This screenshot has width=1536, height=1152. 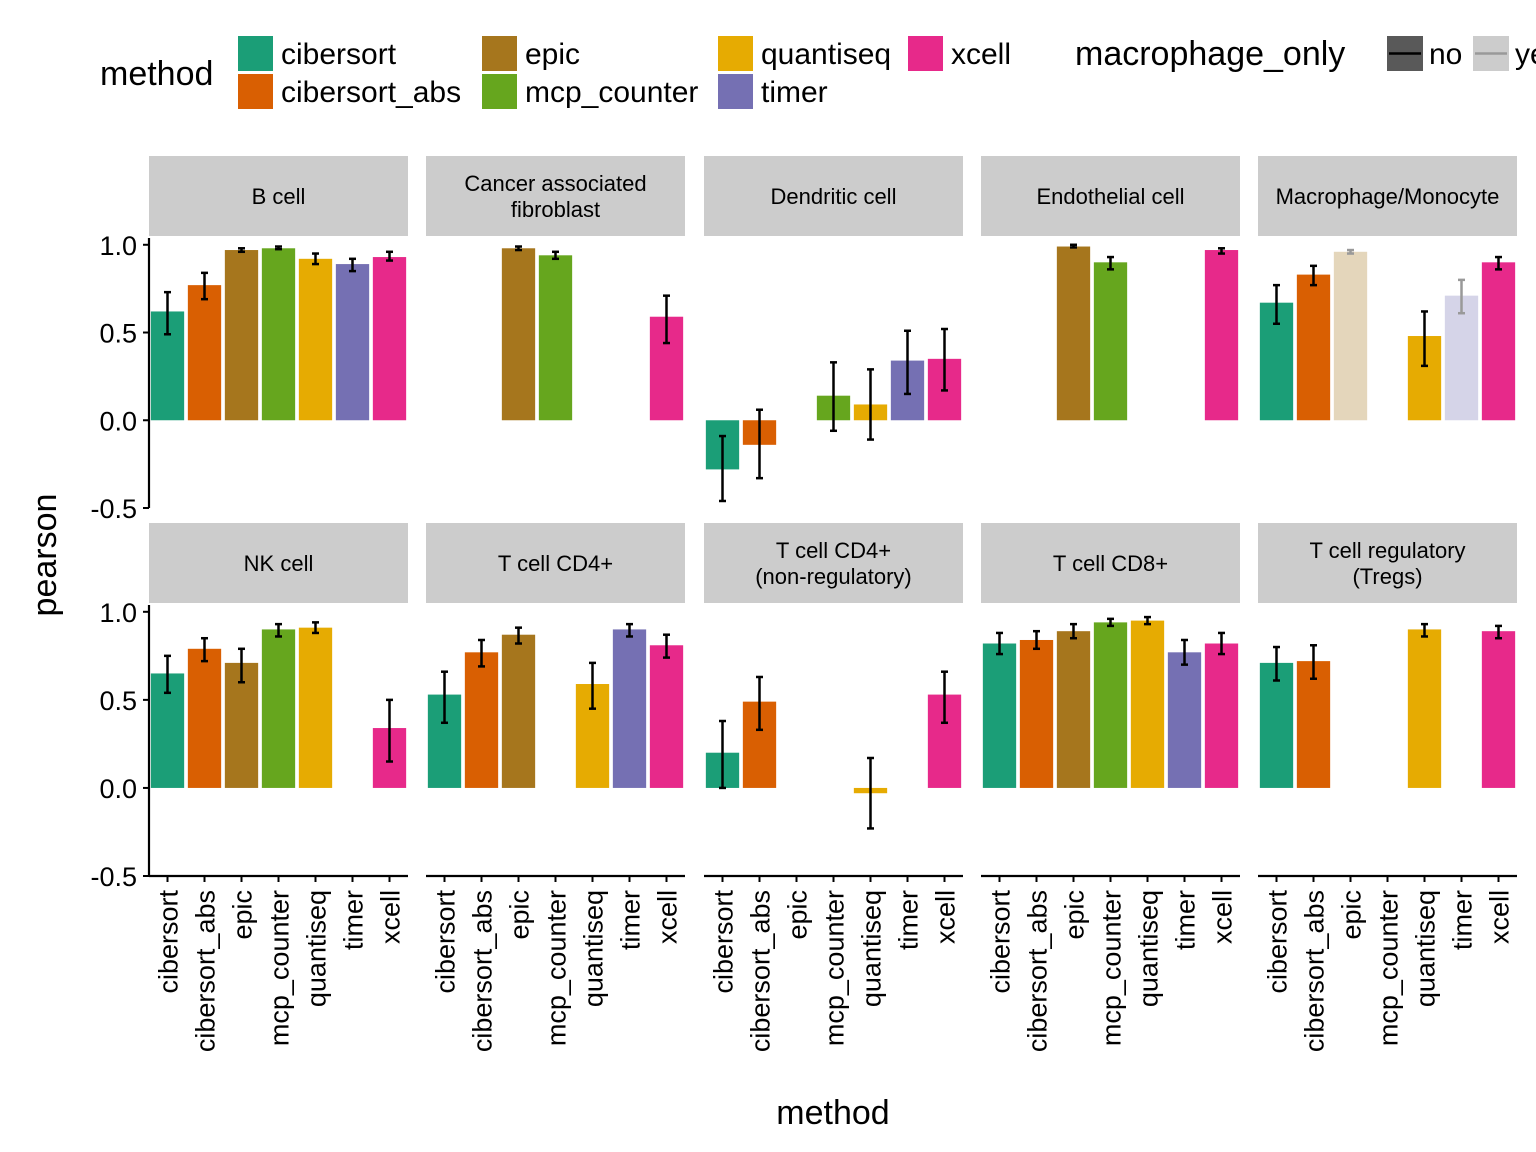 What do you see at coordinates (518, 711) in the screenshot?
I see `bar-t-cell-cd4-epic` at bounding box center [518, 711].